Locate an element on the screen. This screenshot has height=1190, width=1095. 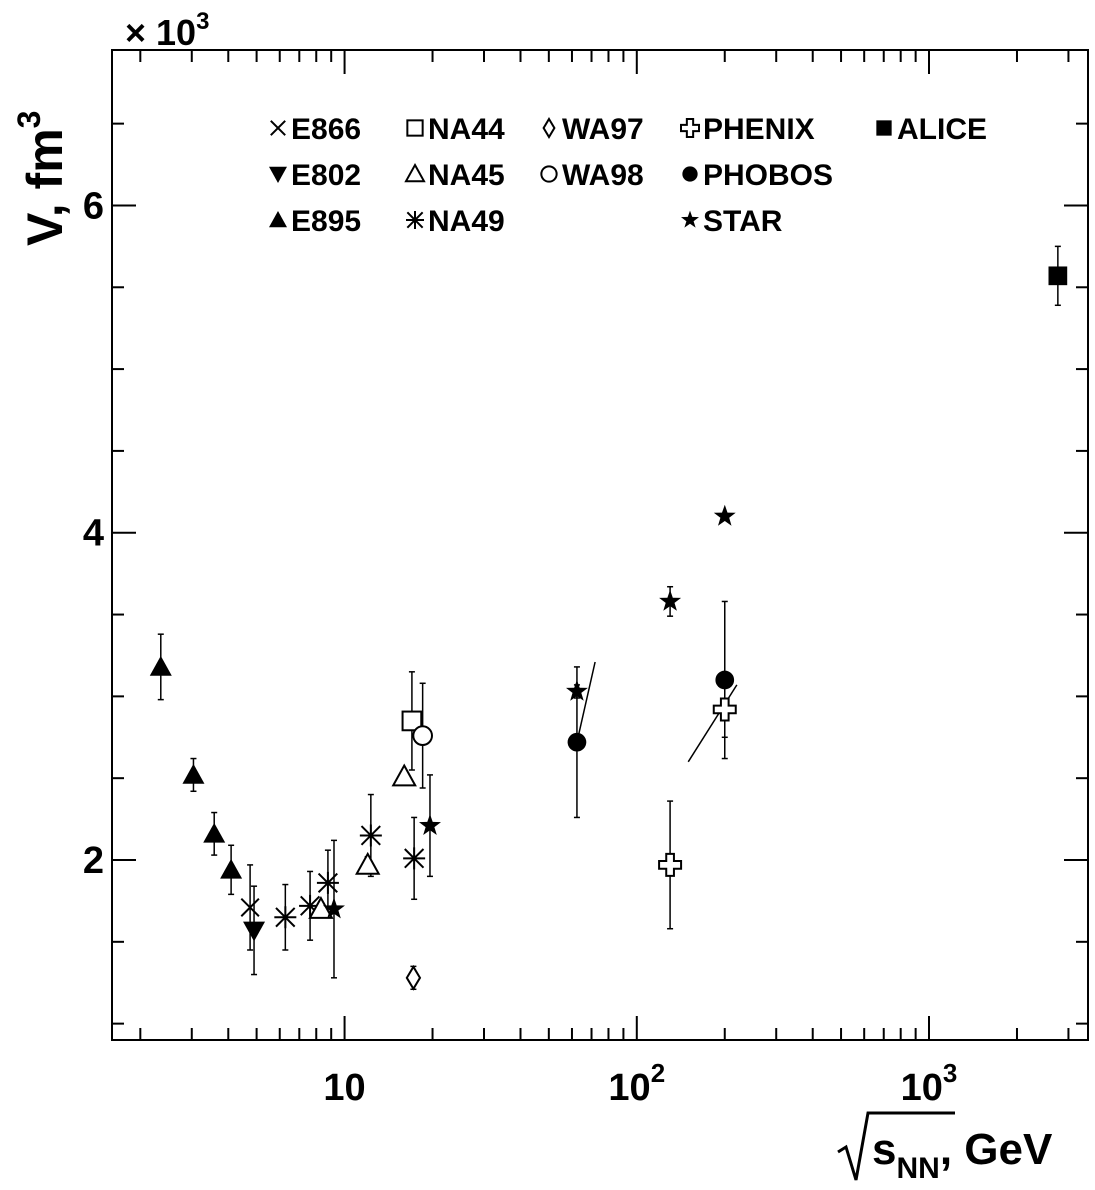
legend-label-na45: NA45 is located at coordinates (466, 175).